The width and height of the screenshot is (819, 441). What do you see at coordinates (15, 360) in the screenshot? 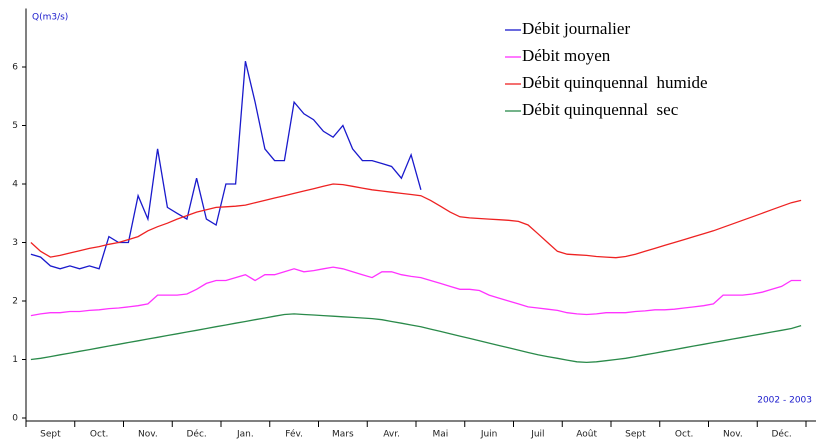
I see `y-tick-label: 1` at bounding box center [15, 360].